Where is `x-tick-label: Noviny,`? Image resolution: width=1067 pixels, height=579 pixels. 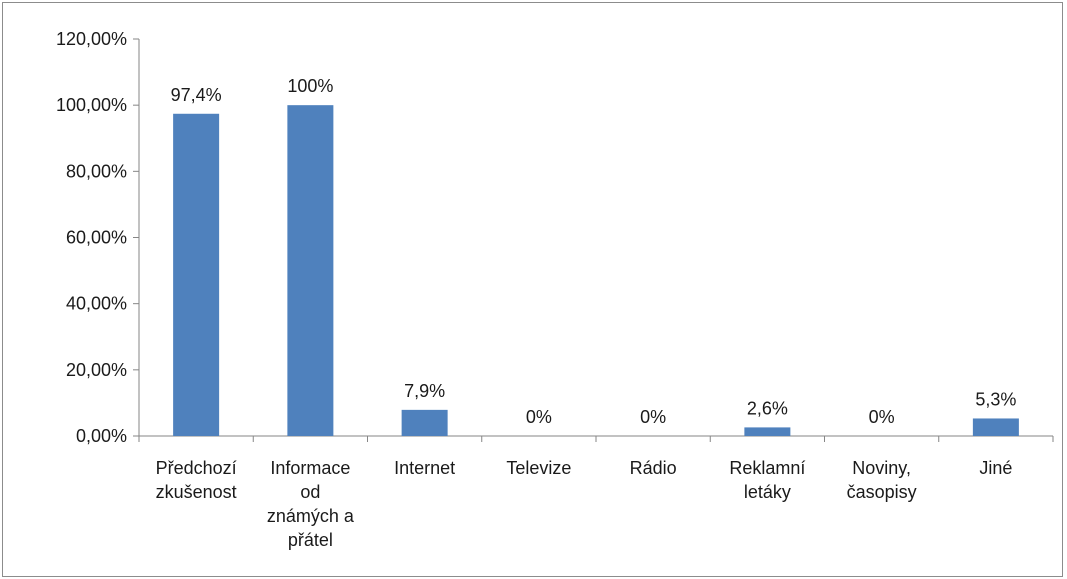 x-tick-label: Noviny, is located at coordinates (881, 468).